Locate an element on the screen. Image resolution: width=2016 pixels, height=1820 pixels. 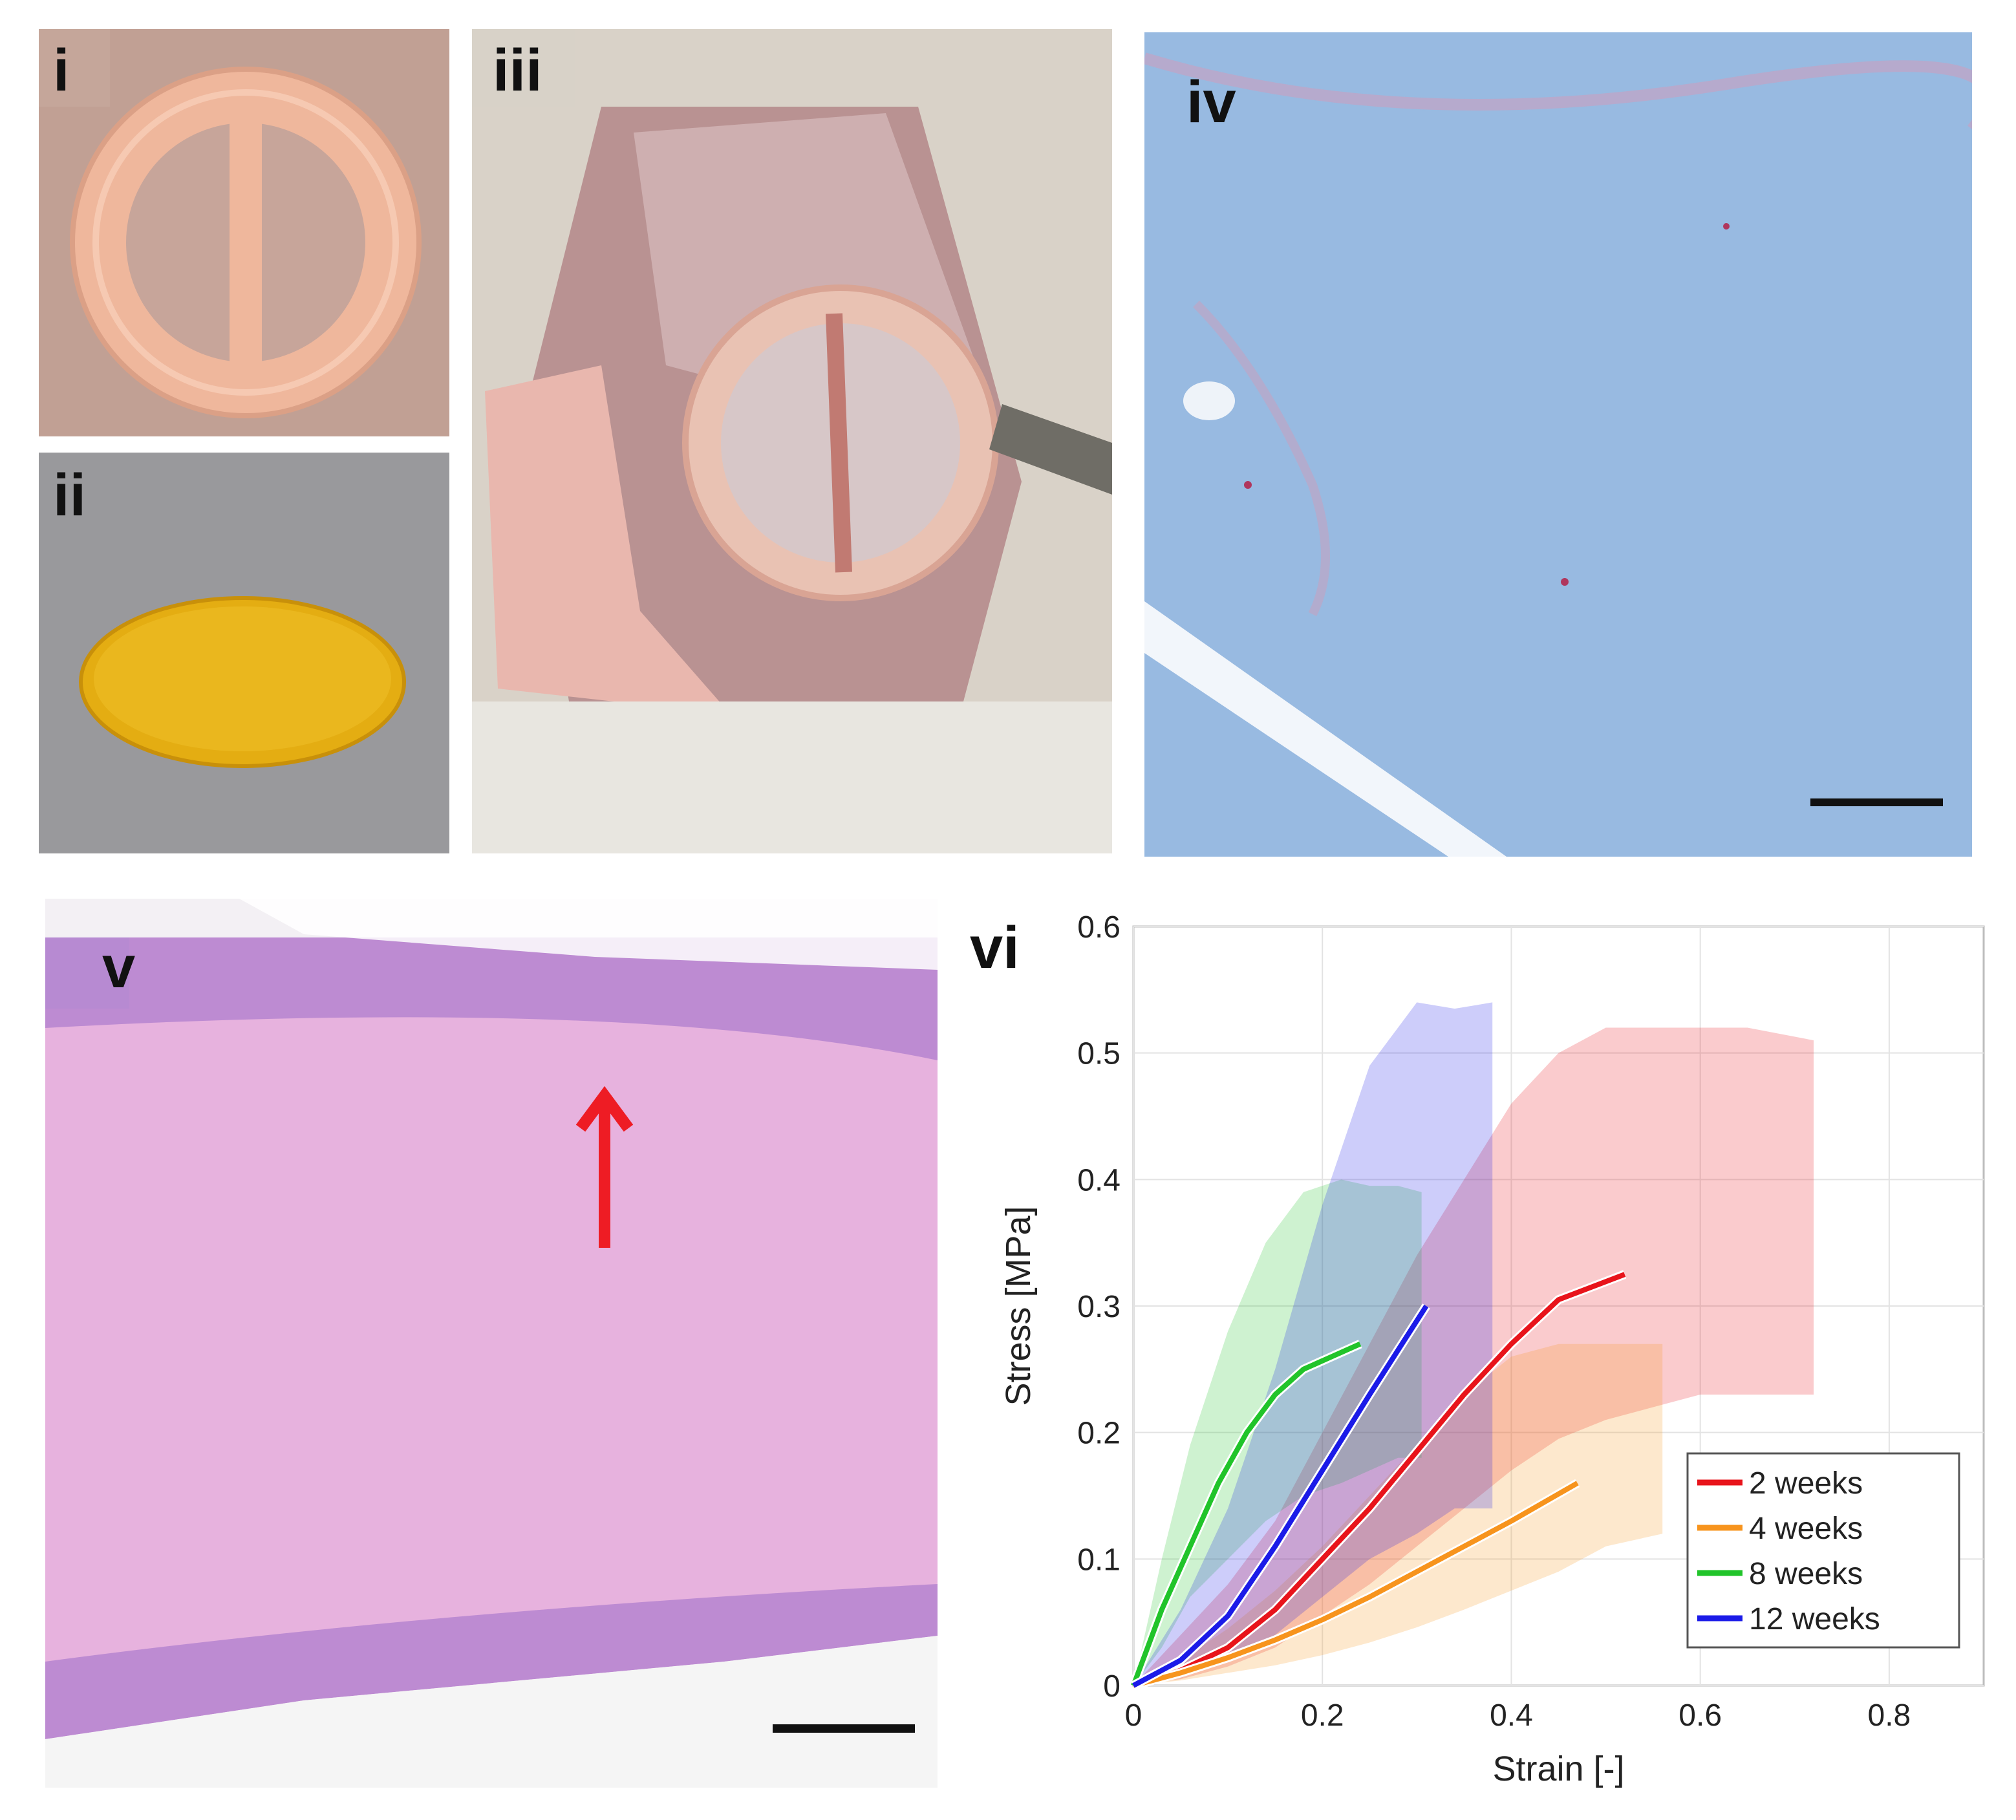
band-2-weeks is located at coordinates (1474, 1356).